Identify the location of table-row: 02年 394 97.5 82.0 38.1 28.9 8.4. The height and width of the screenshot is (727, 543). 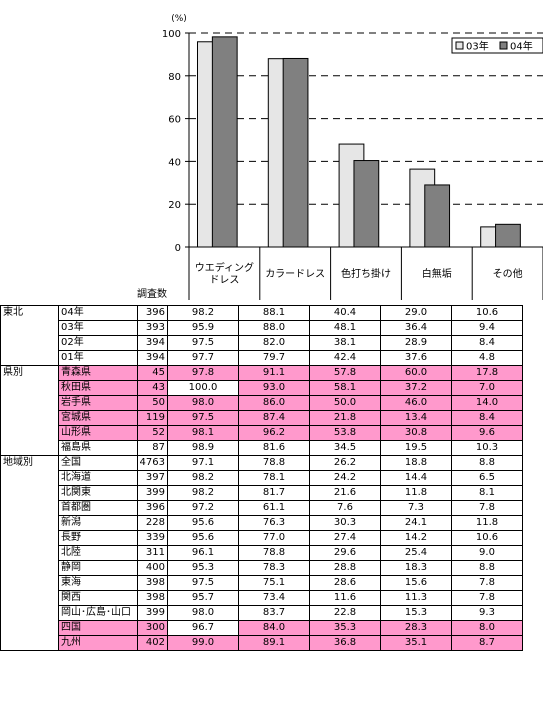
(262, 343).